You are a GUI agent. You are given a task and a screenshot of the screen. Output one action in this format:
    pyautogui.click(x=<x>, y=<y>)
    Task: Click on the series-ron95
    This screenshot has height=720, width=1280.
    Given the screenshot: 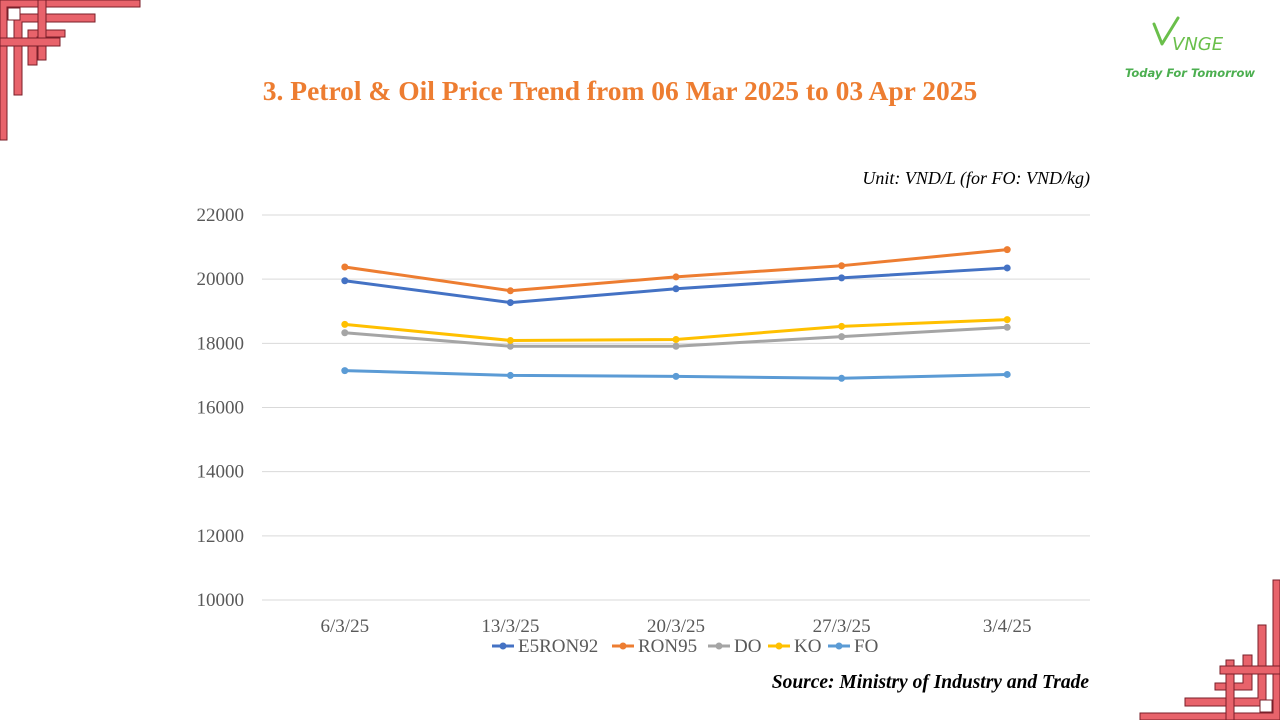 What is the action you would take?
    pyautogui.click(x=676, y=270)
    